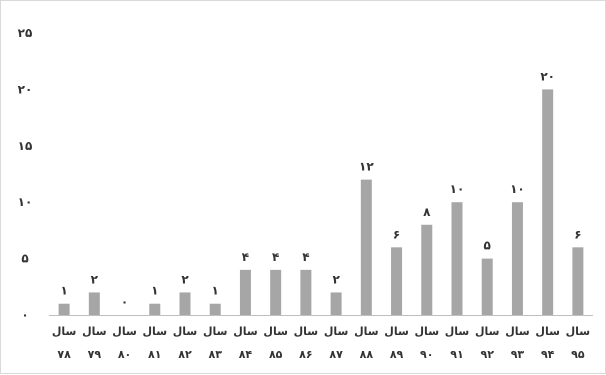  Describe the element at coordinates (95, 354) in the screenshot. I see `x-tick-label-year: ۷۹` at that location.